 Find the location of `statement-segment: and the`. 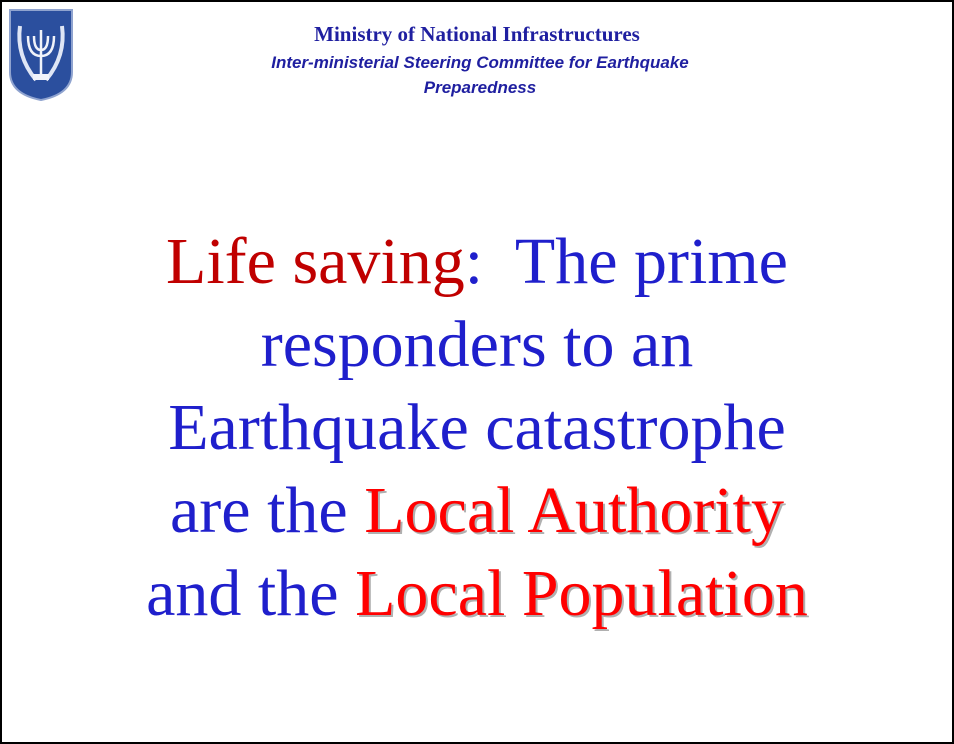

statement-segment: and the is located at coordinates (251, 593).